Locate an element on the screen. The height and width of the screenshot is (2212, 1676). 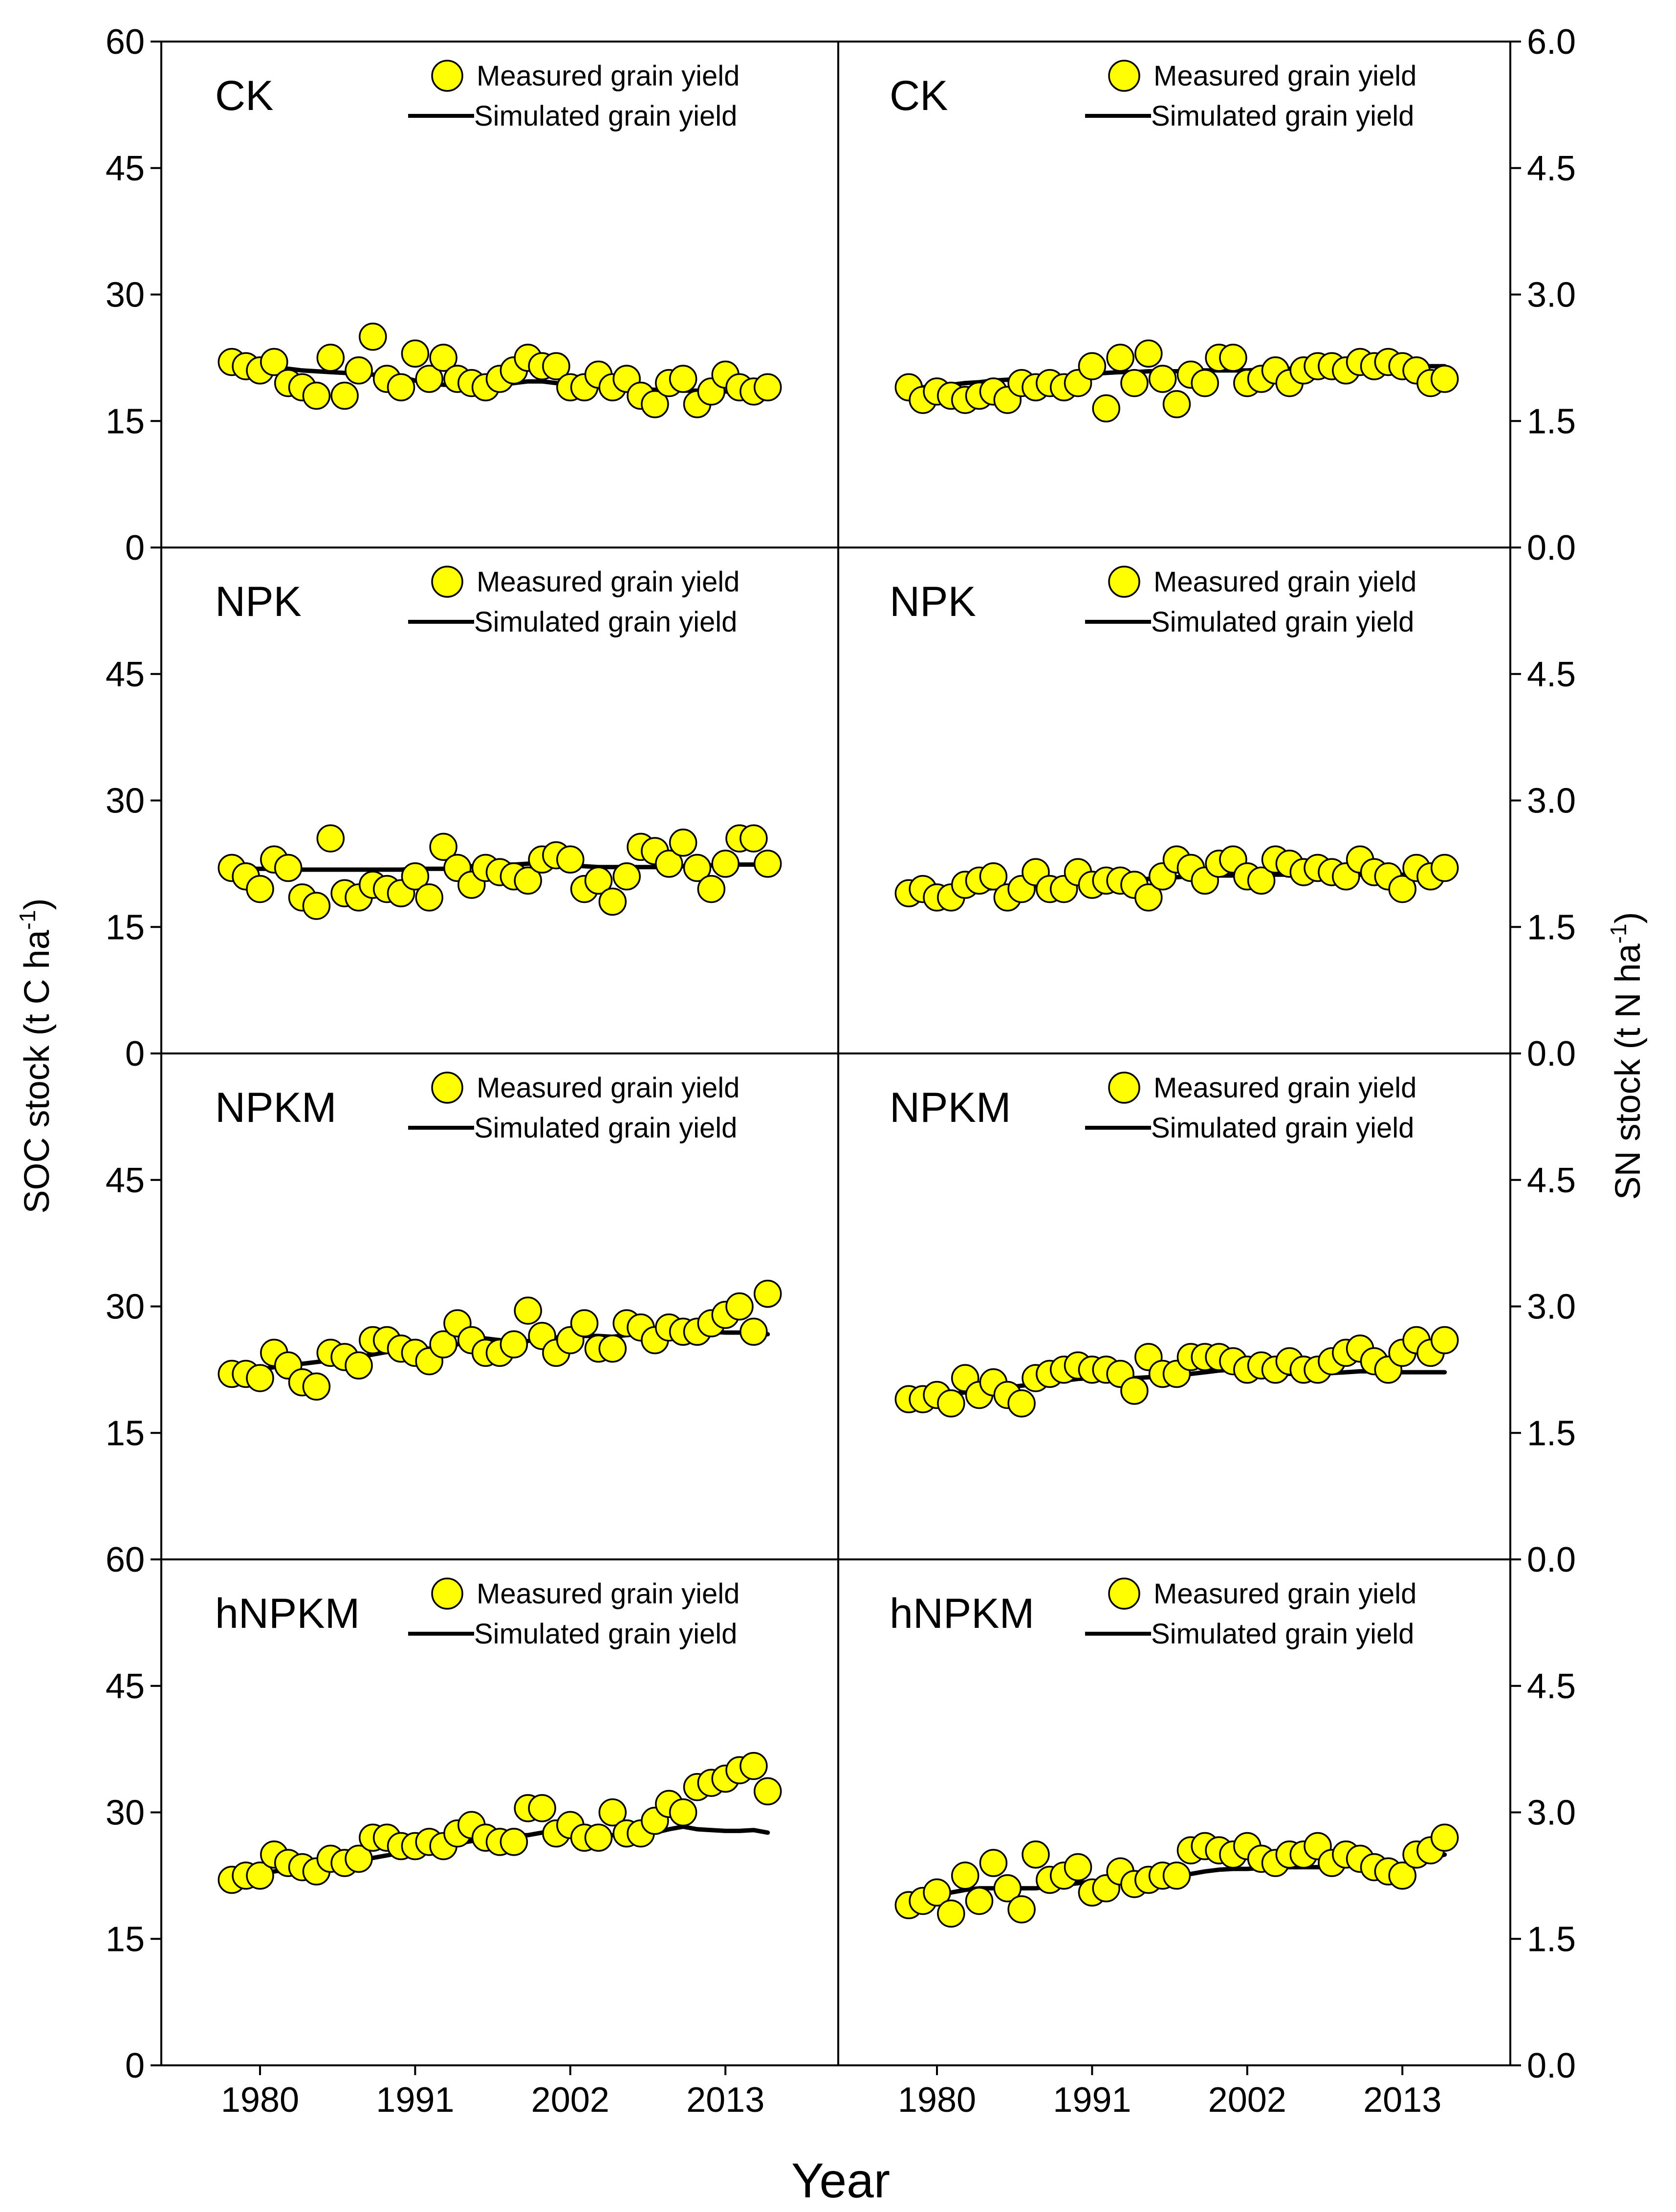
panel-ck-left is located at coordinates (500, 371).